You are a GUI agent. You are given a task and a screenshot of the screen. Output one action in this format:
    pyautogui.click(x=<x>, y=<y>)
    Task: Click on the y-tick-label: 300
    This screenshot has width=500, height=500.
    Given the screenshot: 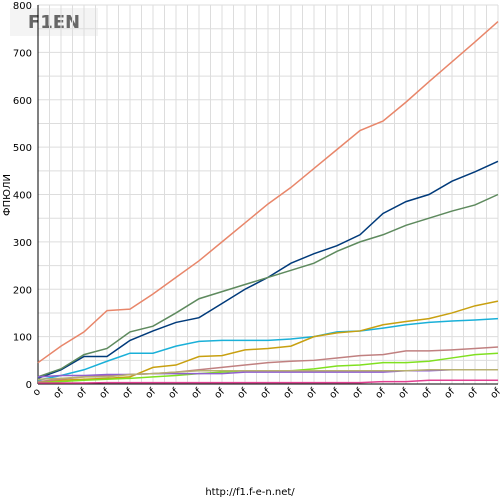 What is the action you would take?
    pyautogui.click(x=22, y=243)
    